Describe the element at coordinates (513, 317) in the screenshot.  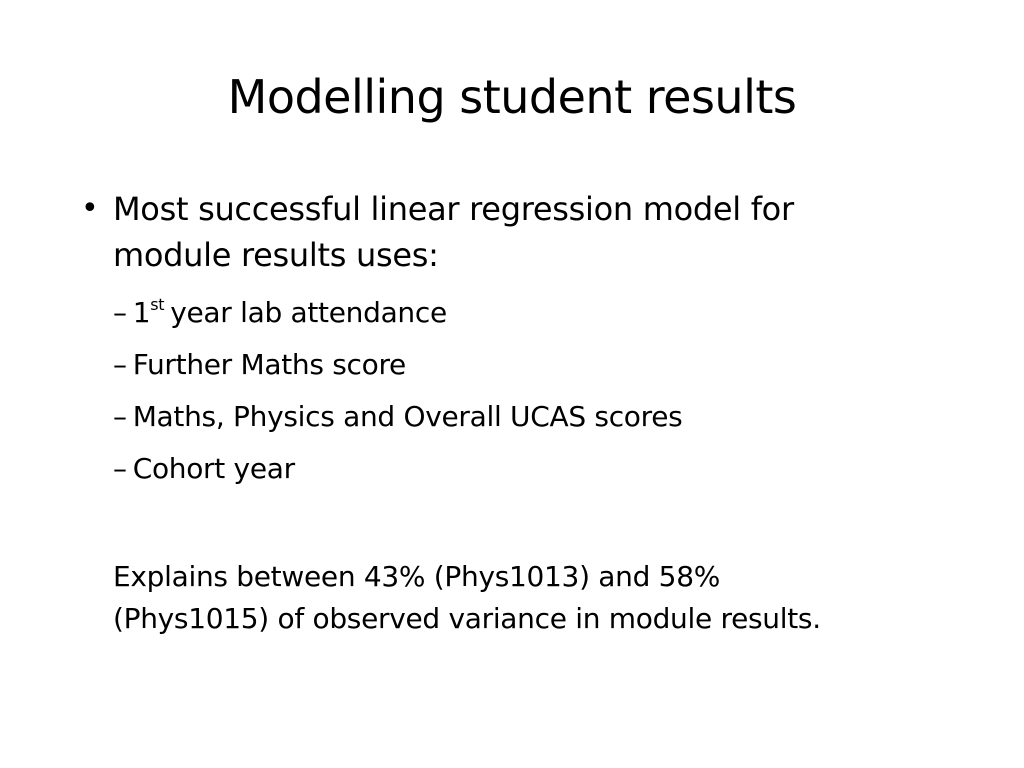
I see `sub-bullet-lab-attendance: –1st year lab attendance` at that location.